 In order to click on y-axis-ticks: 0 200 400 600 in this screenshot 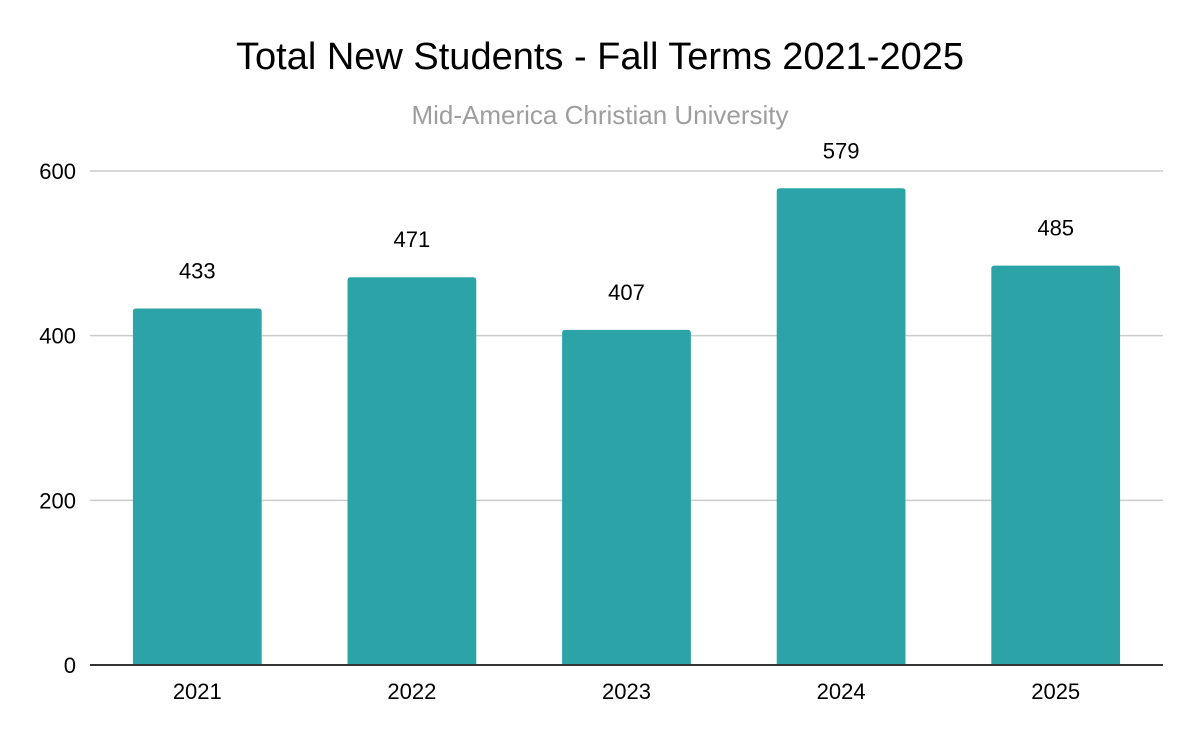, I will do `click(57, 418)`.